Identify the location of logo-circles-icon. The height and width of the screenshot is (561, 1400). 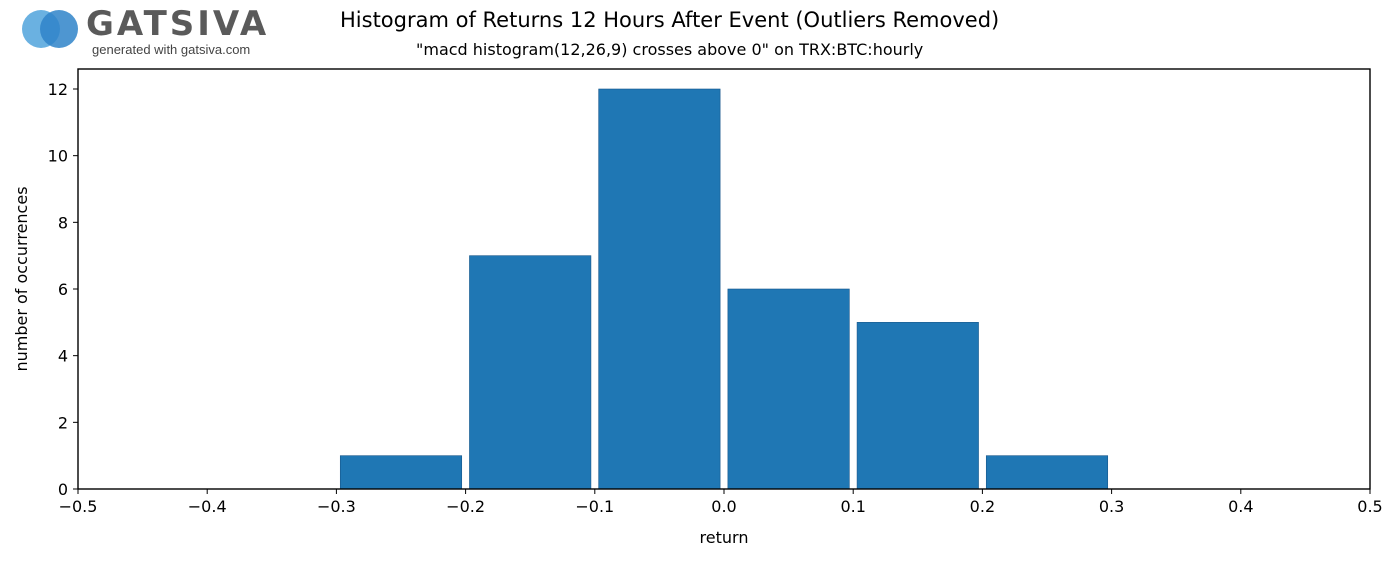
(50, 29).